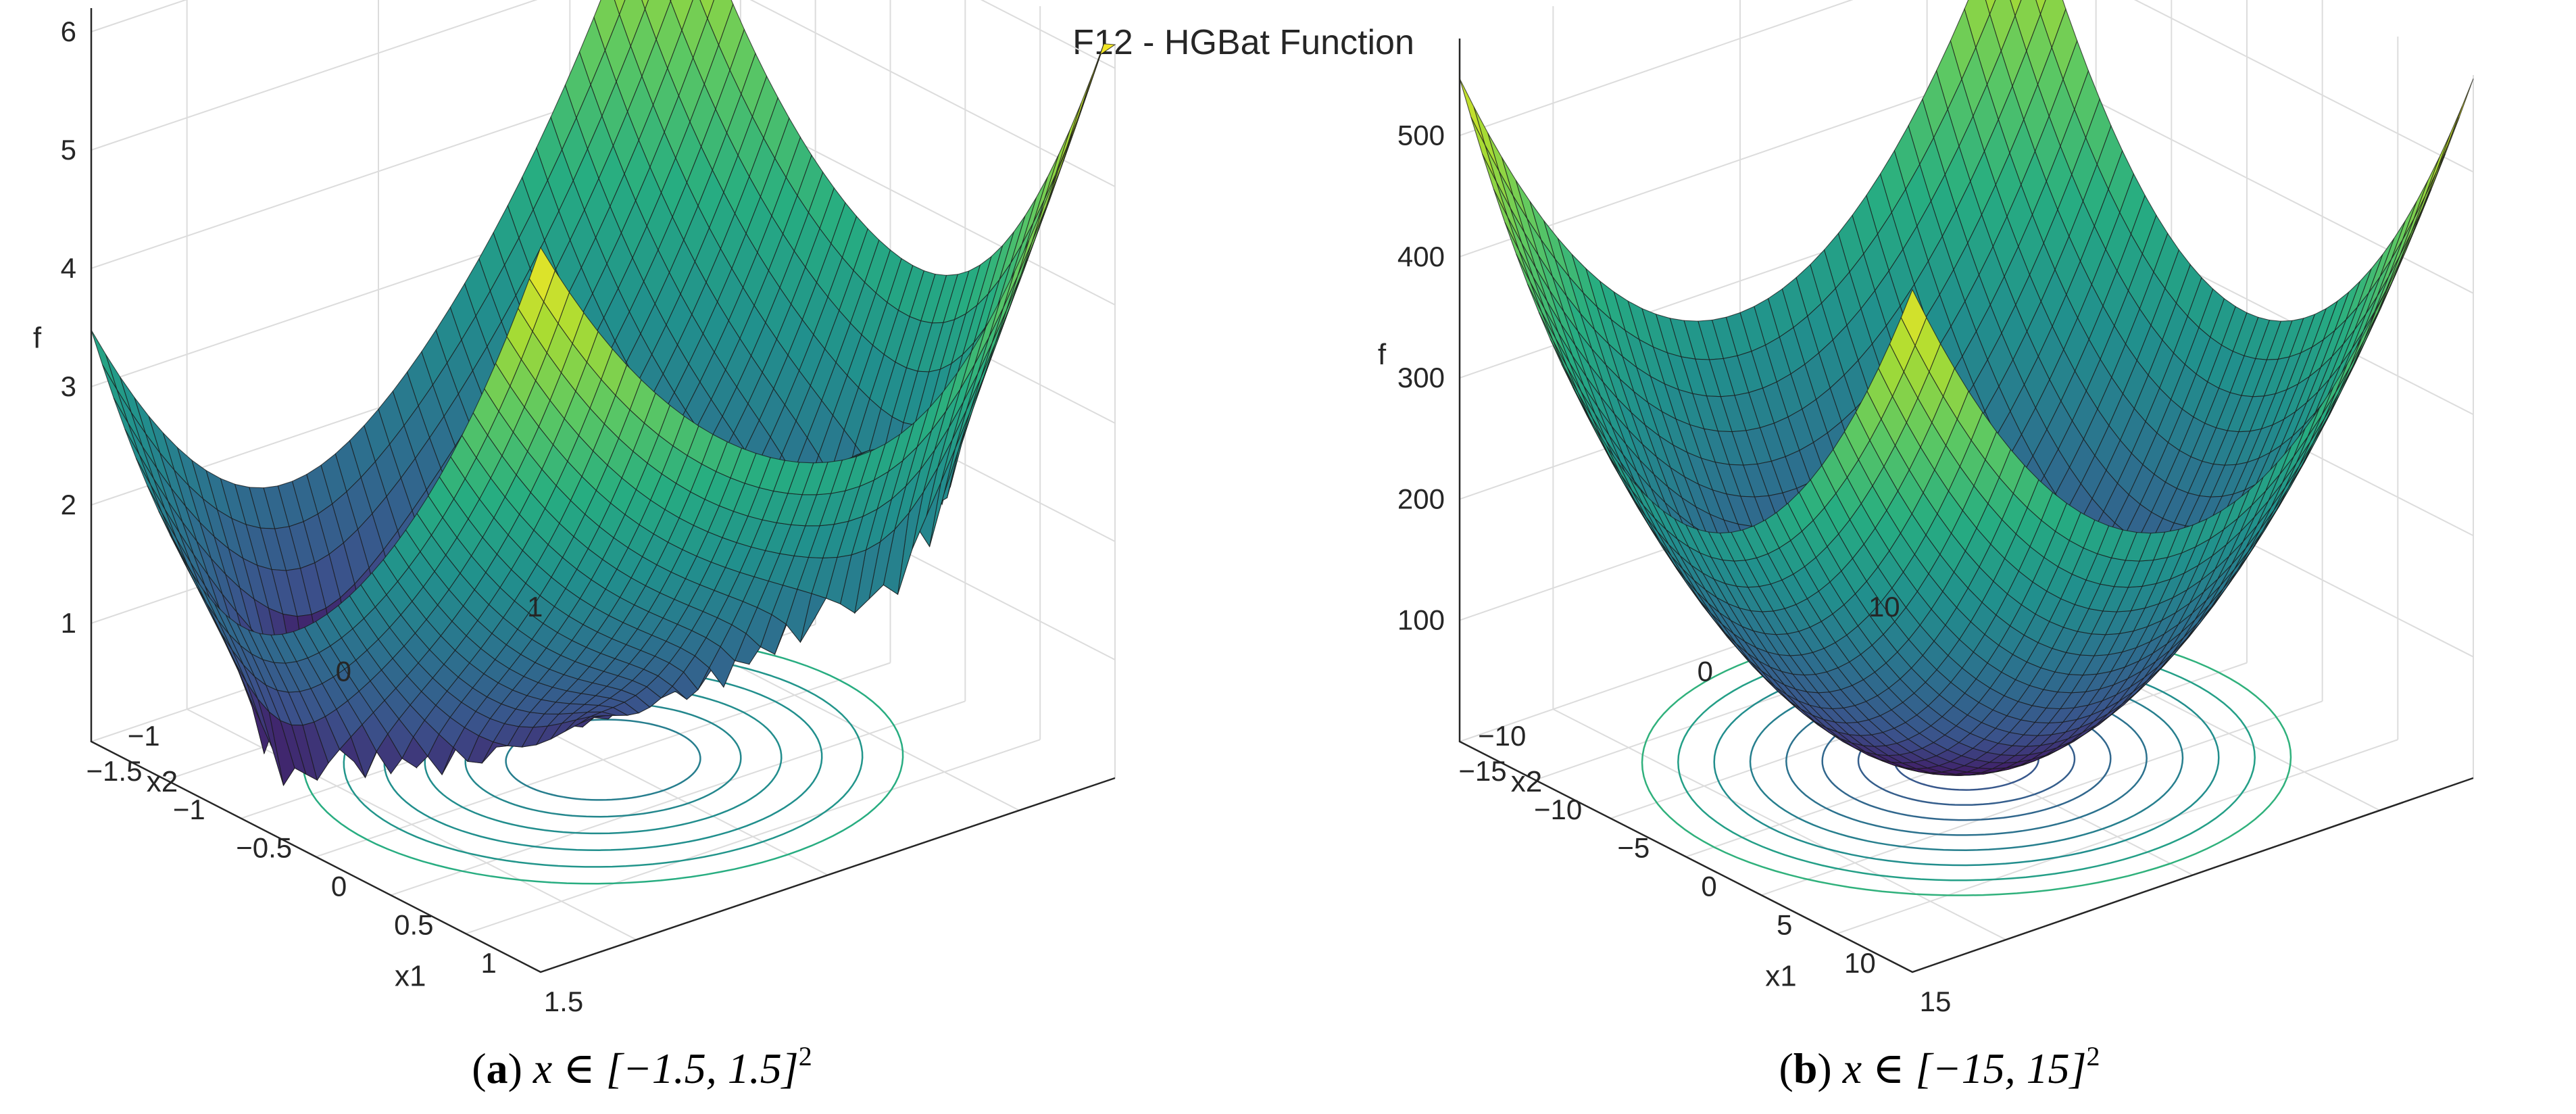  What do you see at coordinates (2094, 1056) in the screenshot?
I see `caption-b-sup: 2` at bounding box center [2094, 1056].